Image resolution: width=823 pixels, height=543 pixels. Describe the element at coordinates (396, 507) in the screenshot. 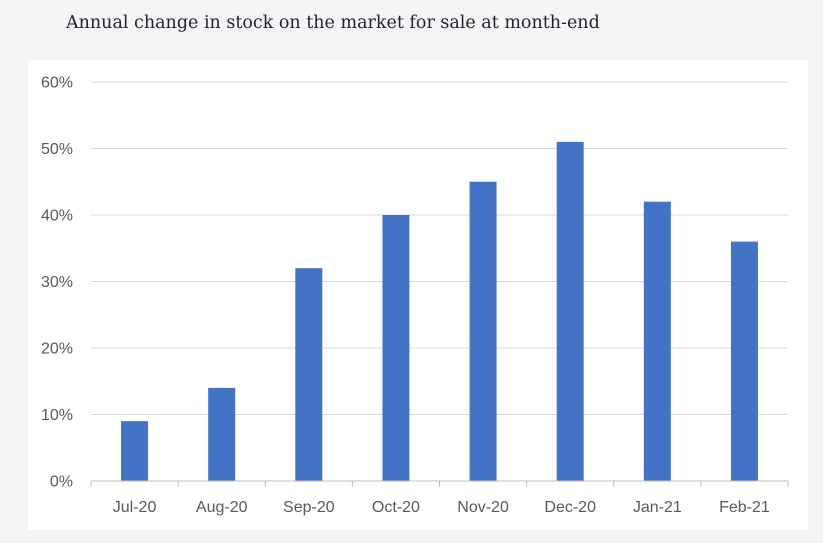

I see `x-tick-label: Oct-20` at that location.